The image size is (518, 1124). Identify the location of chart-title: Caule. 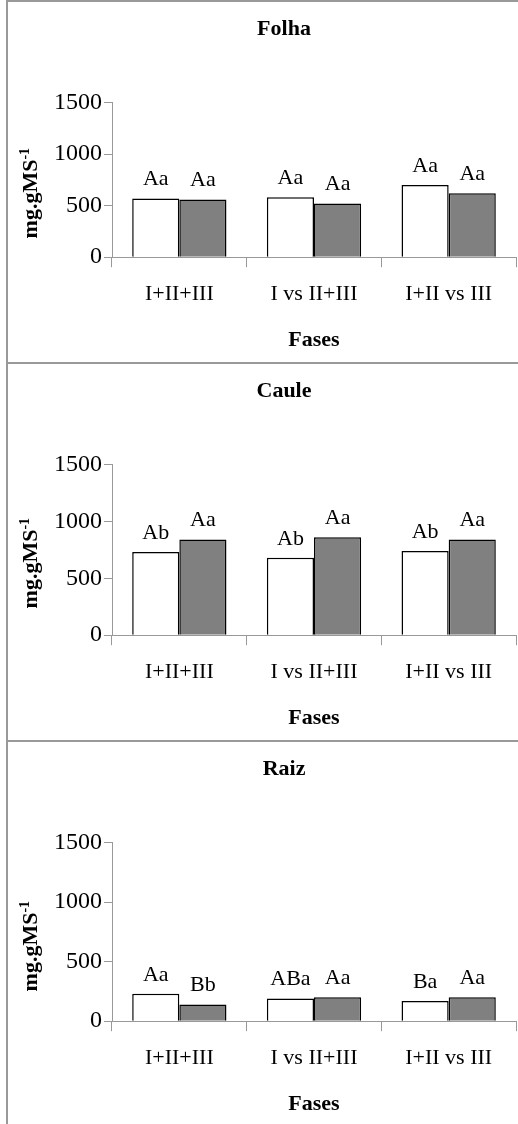
(284, 389).